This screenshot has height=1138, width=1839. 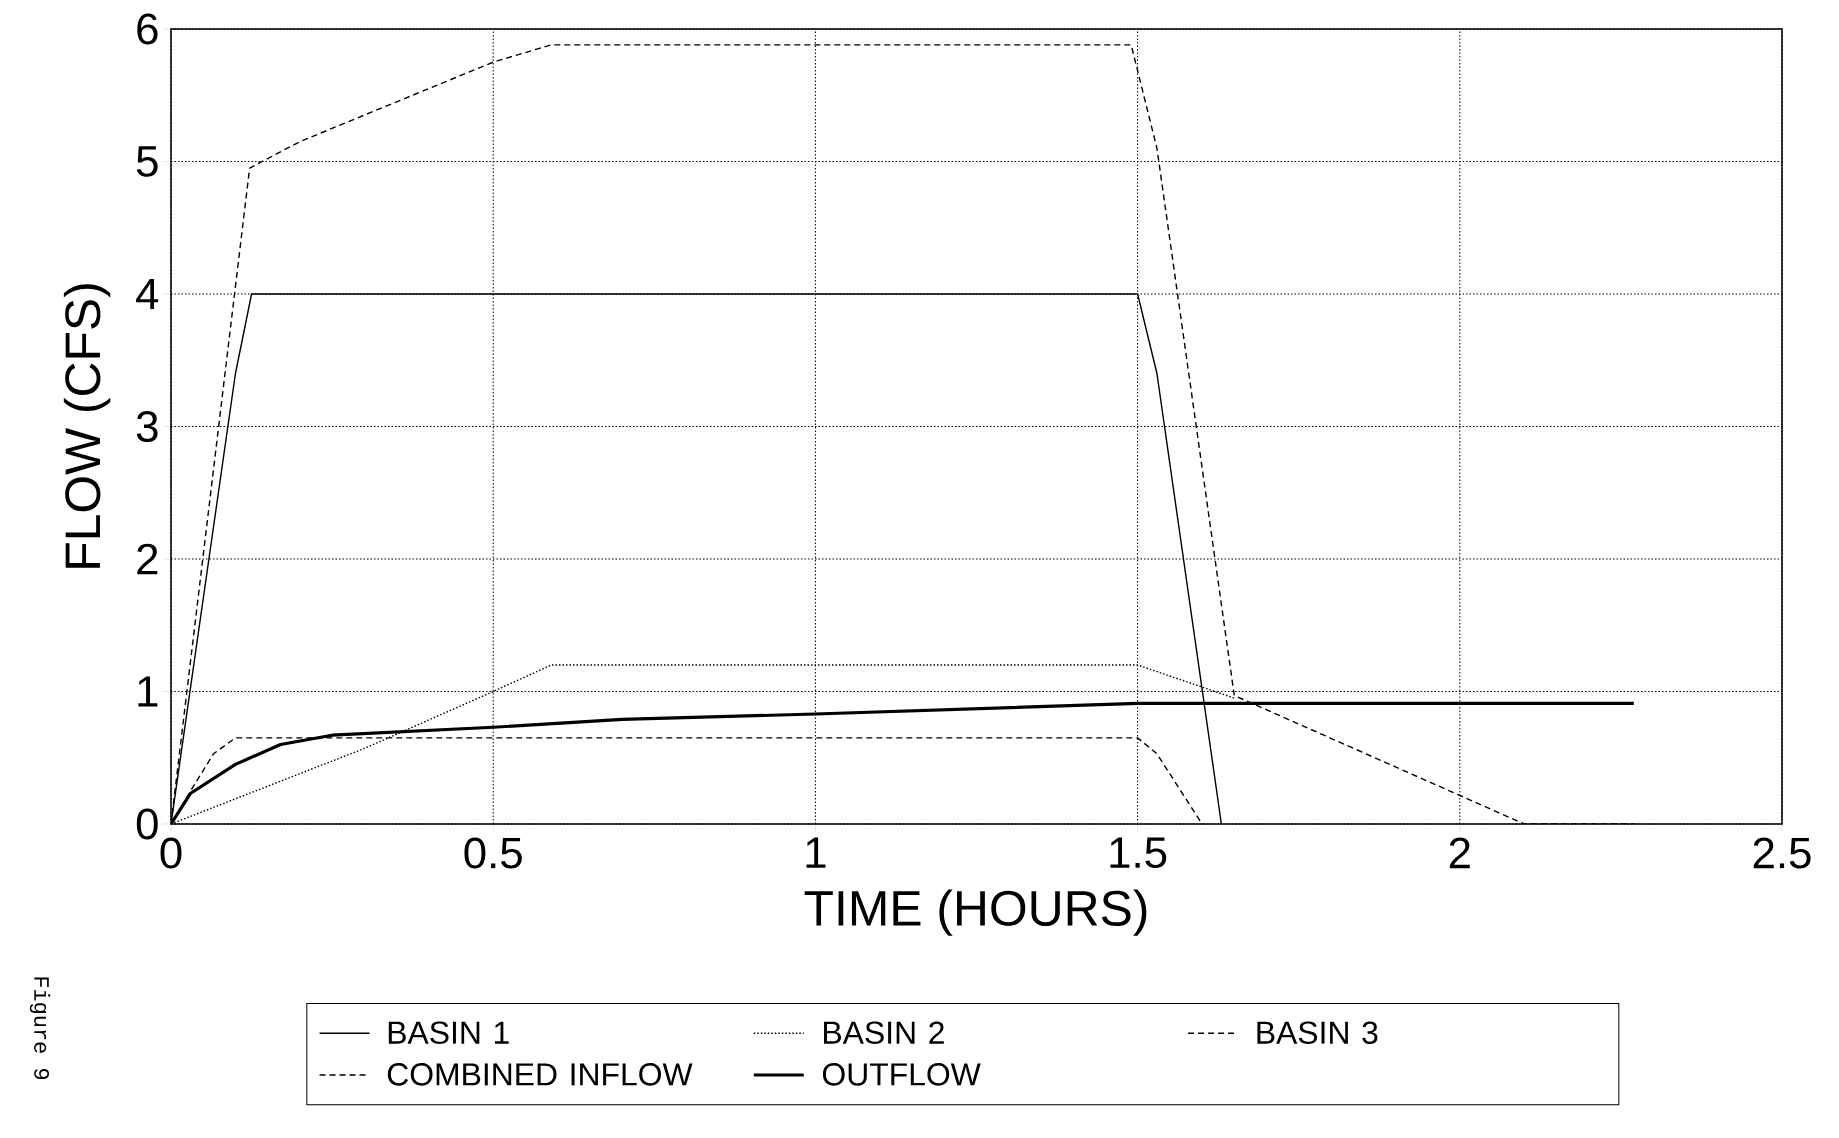 What do you see at coordinates (1459, 853) in the screenshot?
I see `x-tick-label: 2` at bounding box center [1459, 853].